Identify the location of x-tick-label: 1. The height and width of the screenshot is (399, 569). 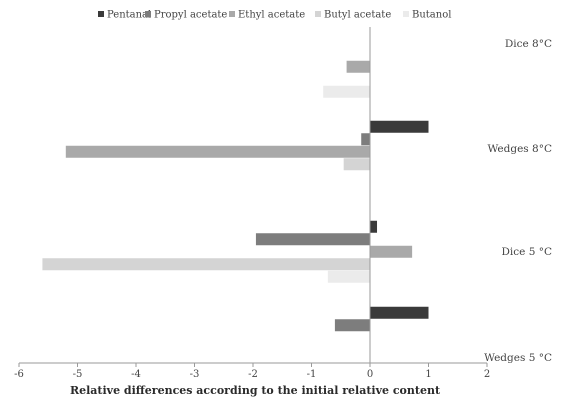
(428, 374).